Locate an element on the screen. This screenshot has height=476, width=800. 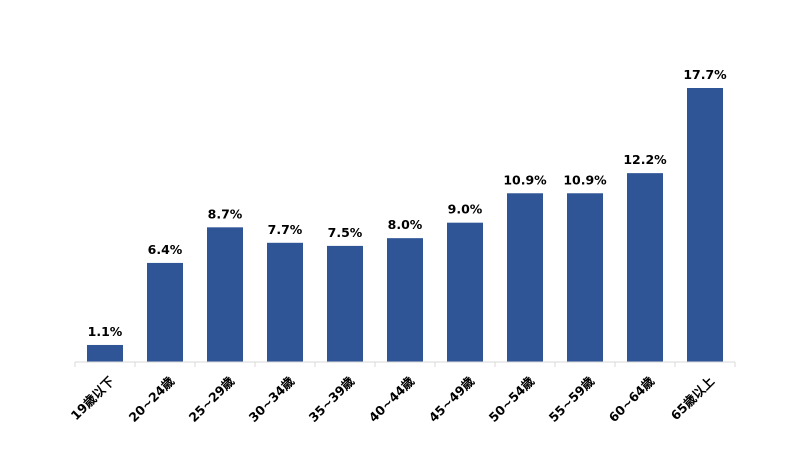
category-label: 40~44歳 is located at coordinates (392, 399).